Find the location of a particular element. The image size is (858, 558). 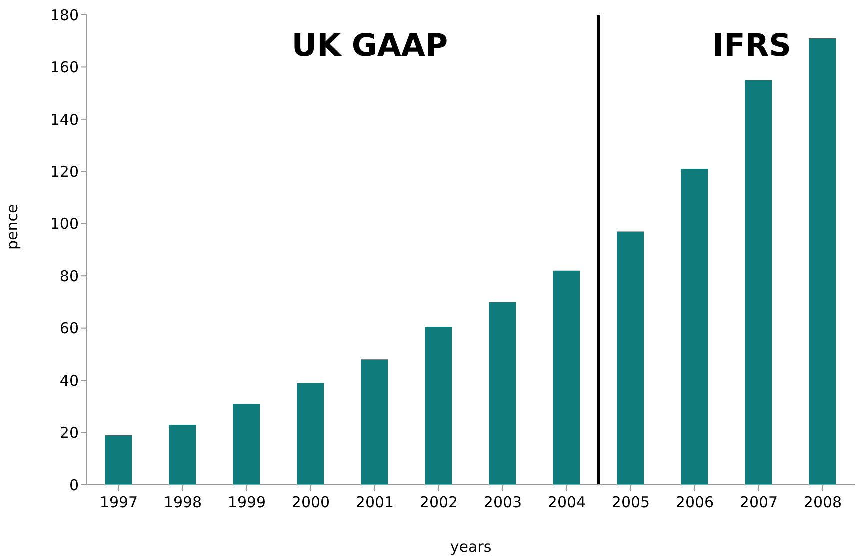

x-tick-label: 2008 is located at coordinates (823, 503).